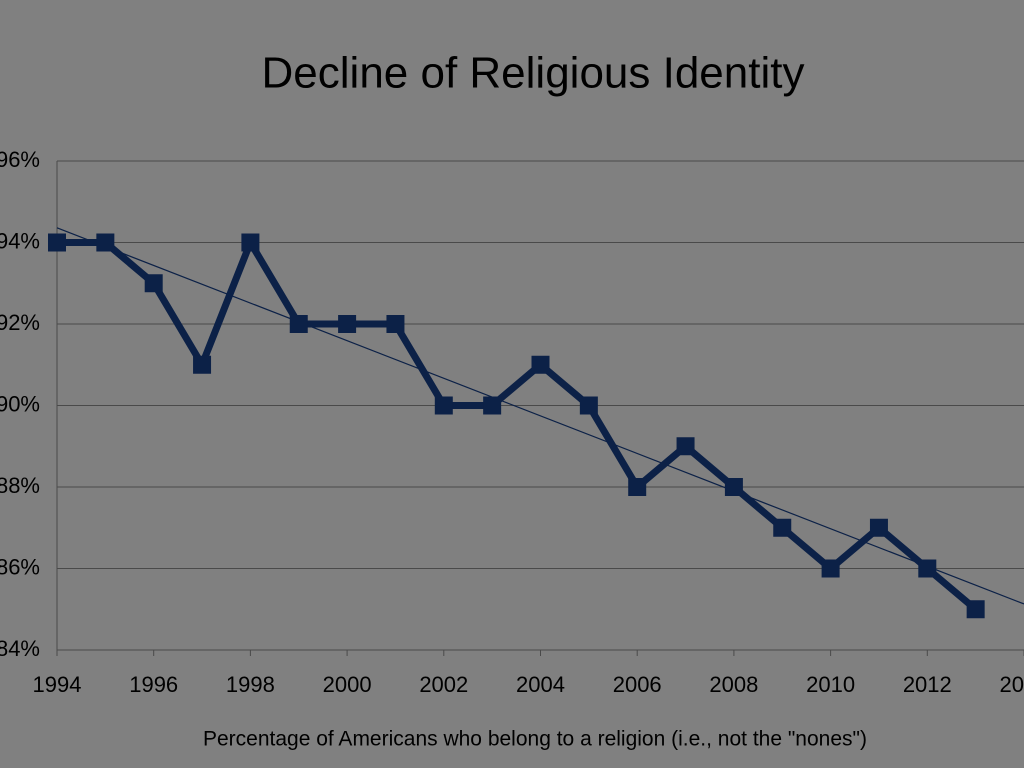 Image resolution: width=1024 pixels, height=768 pixels. What do you see at coordinates (20, 403) in the screenshot?
I see `y-tick-label: 90%` at bounding box center [20, 403].